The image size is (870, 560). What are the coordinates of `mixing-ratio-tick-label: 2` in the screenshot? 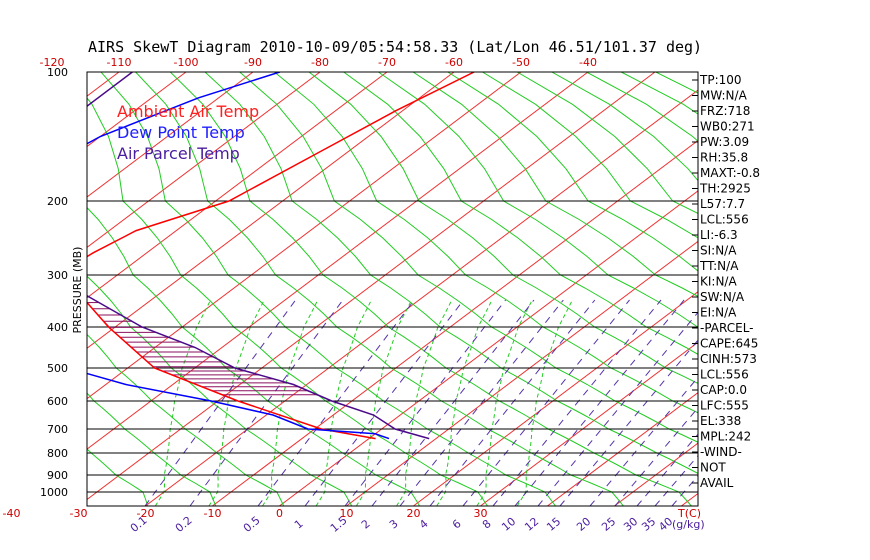 It's located at (366, 524).